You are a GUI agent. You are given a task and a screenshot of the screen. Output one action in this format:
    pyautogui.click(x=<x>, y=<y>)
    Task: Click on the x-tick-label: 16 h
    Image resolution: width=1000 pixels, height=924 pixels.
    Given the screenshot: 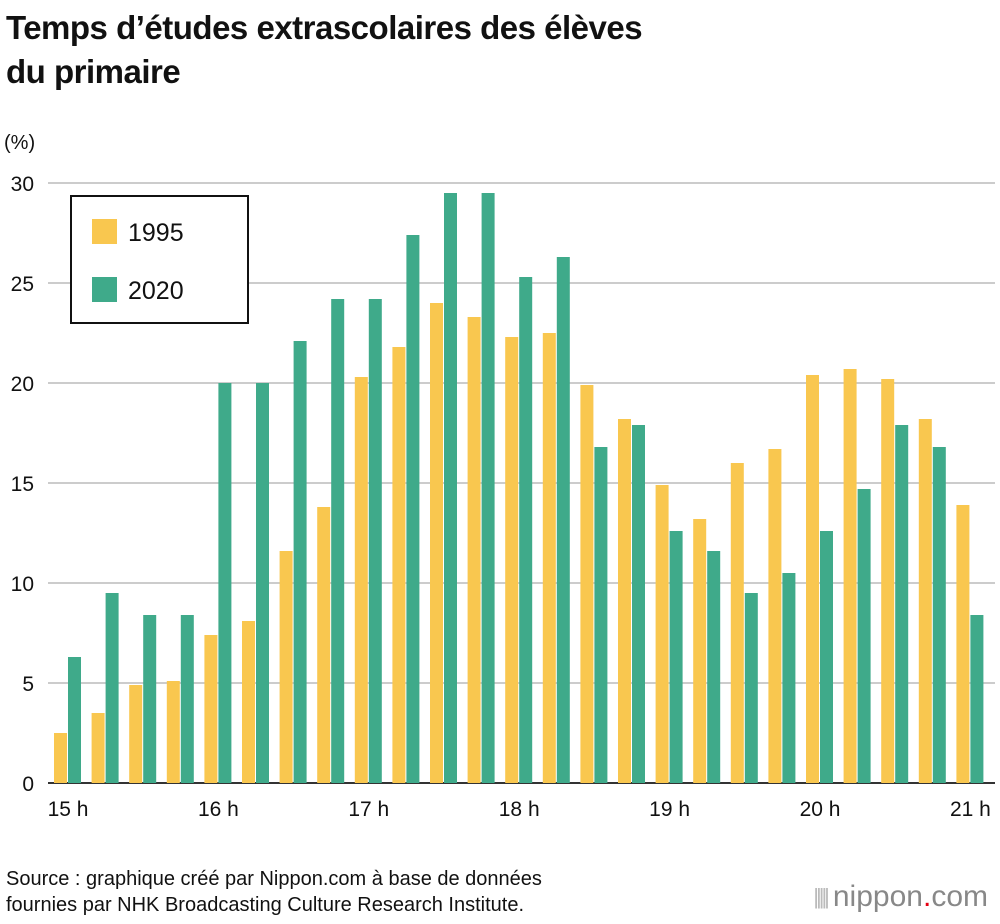 What is the action you would take?
    pyautogui.click(x=218, y=809)
    